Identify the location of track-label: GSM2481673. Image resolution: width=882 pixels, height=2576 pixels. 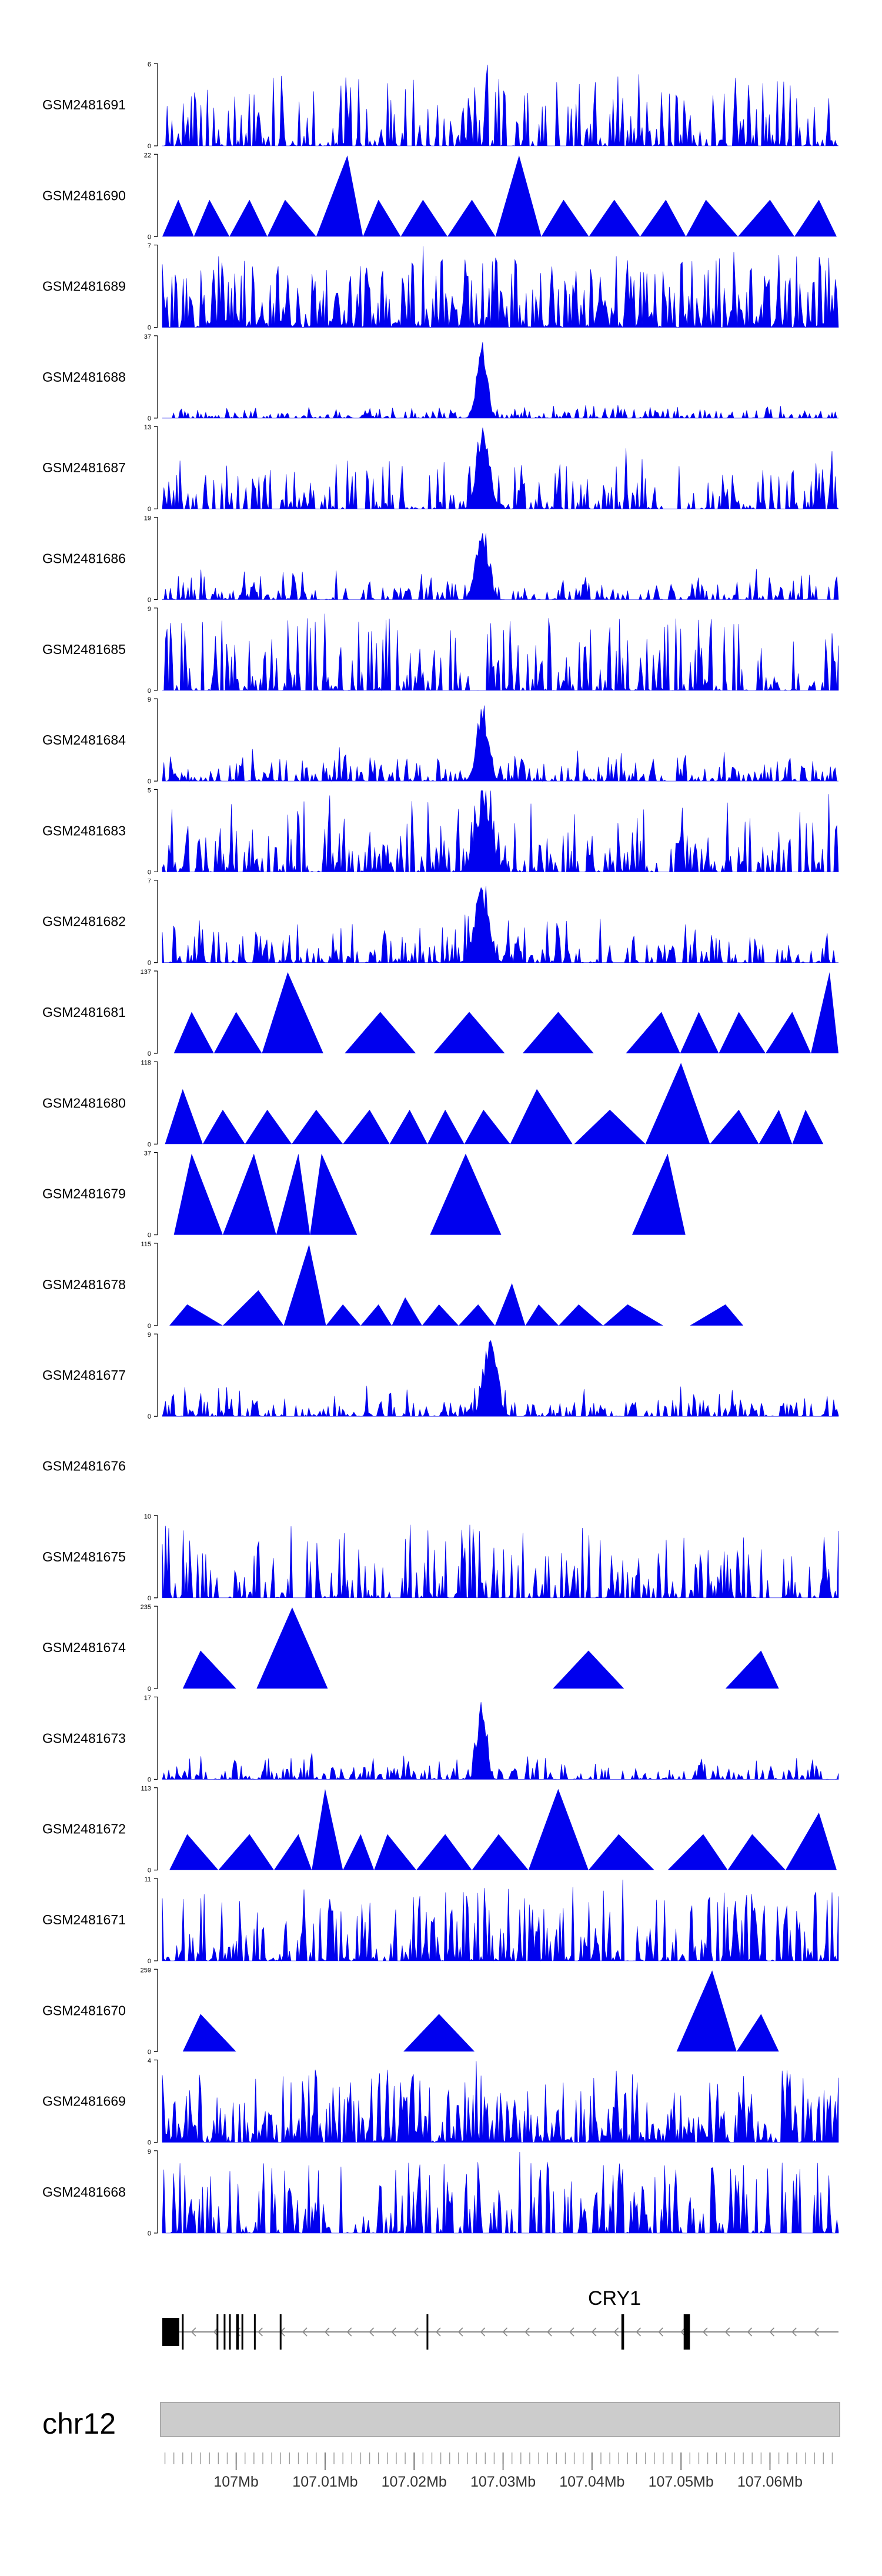
(84, 1738).